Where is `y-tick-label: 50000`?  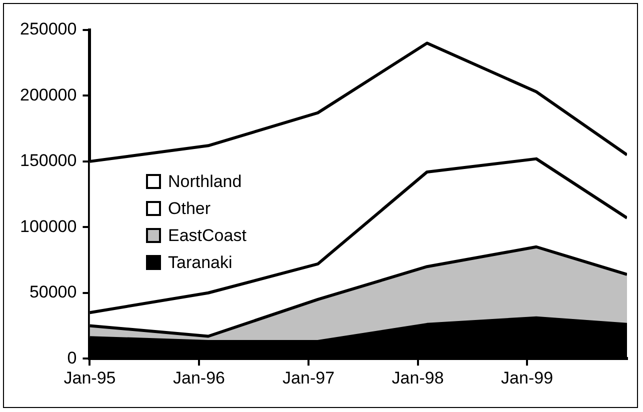 y-tick-label: 50000 is located at coordinates (53, 292).